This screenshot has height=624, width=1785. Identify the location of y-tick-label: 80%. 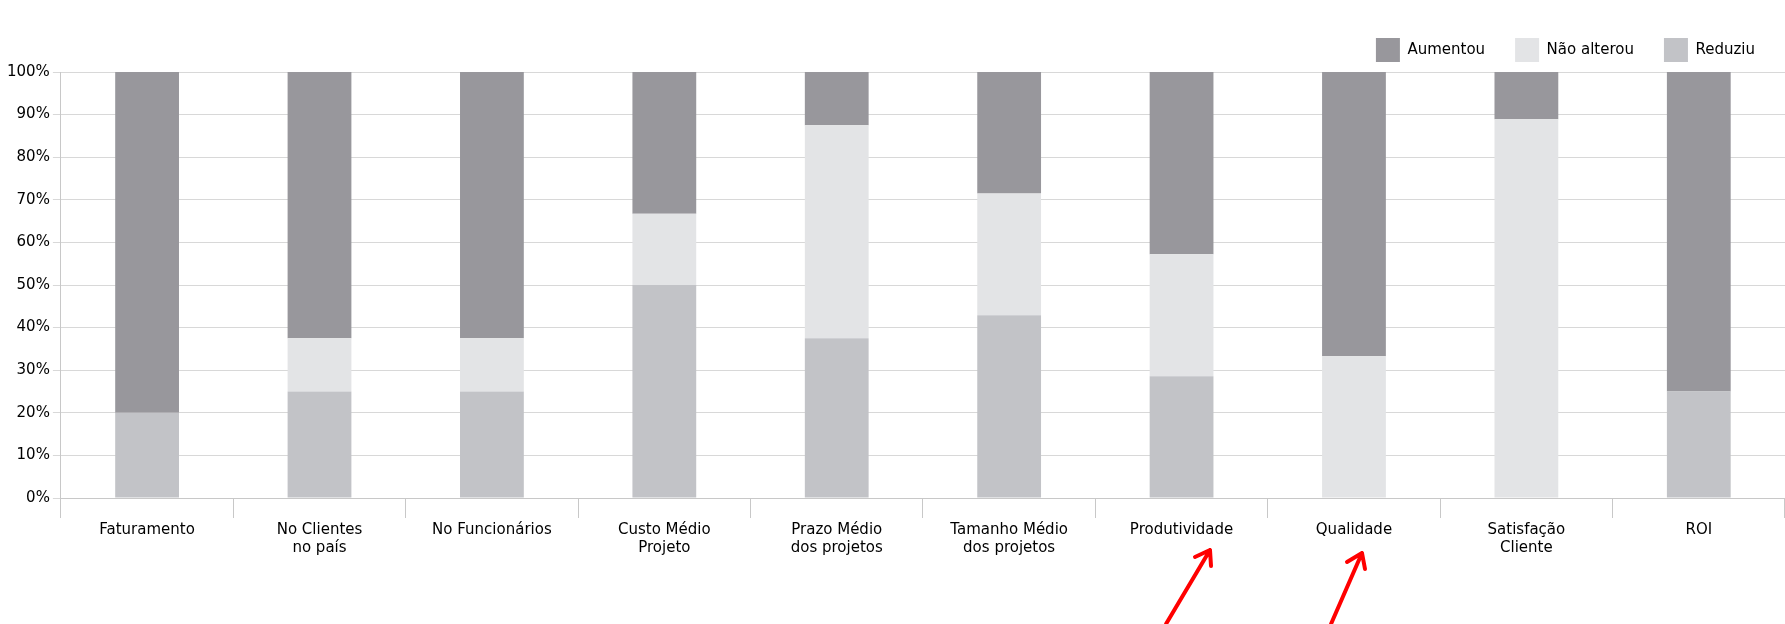
(33, 156).